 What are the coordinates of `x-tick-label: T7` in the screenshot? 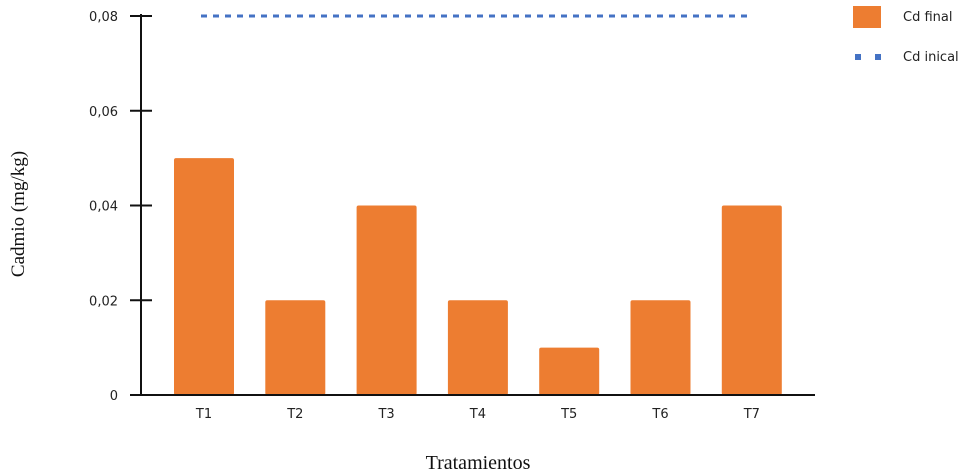 It's located at (751, 414).